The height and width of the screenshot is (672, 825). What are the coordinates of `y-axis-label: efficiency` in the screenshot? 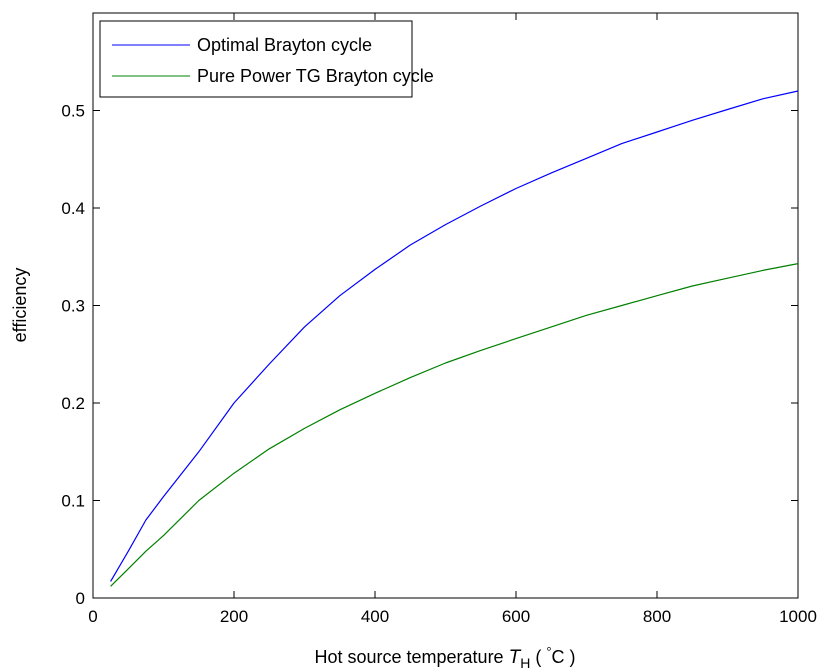 It's located at (20, 305).